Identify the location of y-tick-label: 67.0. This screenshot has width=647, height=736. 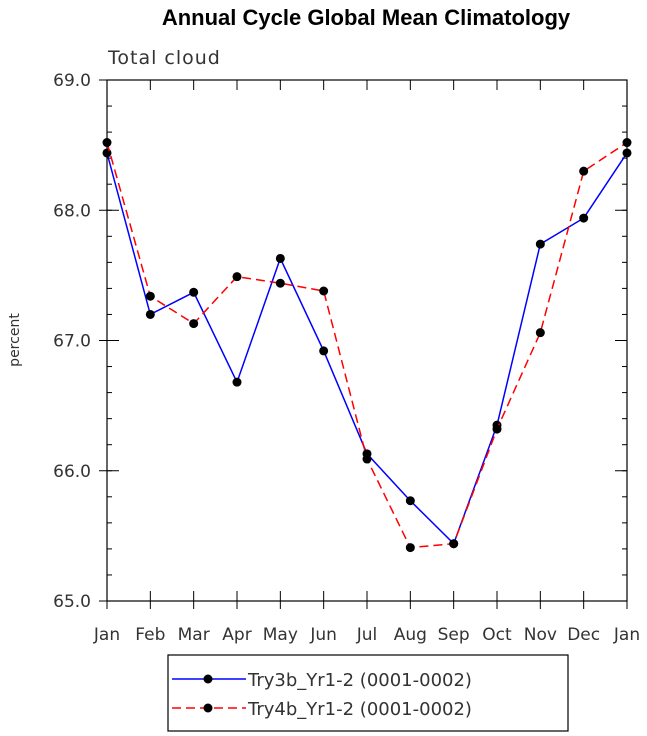
(72, 342).